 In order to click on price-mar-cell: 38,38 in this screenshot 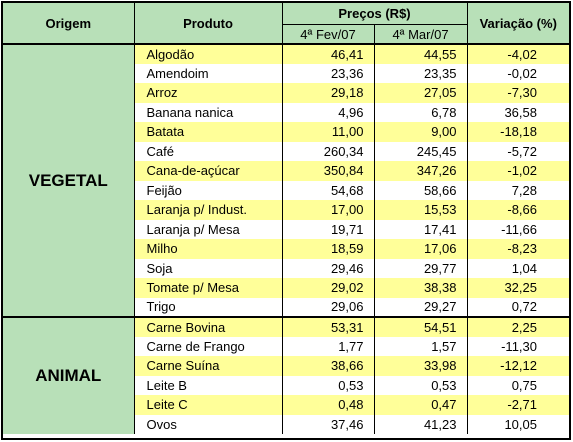, I will do `click(421, 288)`.